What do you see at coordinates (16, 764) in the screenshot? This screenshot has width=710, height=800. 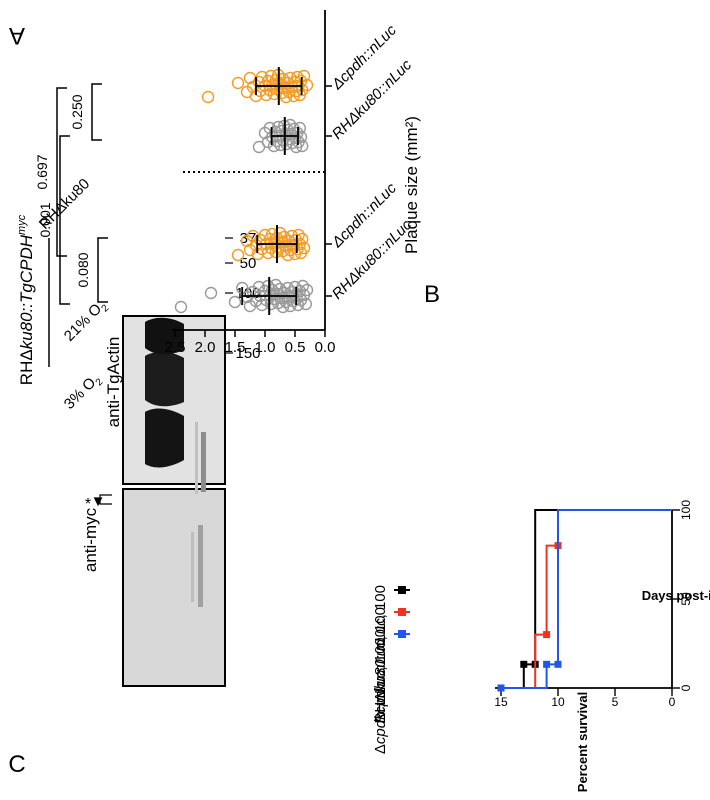 I see `panel-c-letter: C` at bounding box center [16, 764].